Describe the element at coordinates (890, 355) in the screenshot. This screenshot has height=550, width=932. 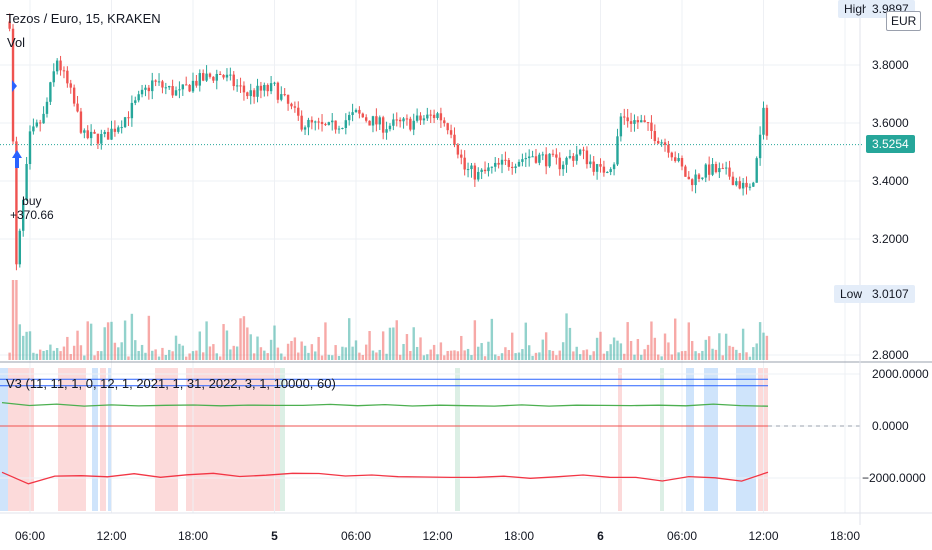
I see `price-tick-label: 2.8000` at that location.